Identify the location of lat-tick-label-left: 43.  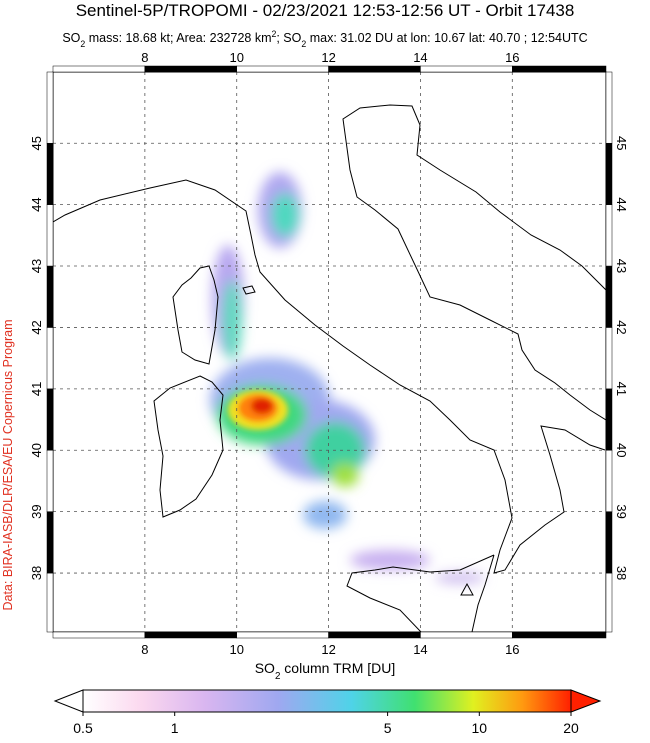
(36, 266).